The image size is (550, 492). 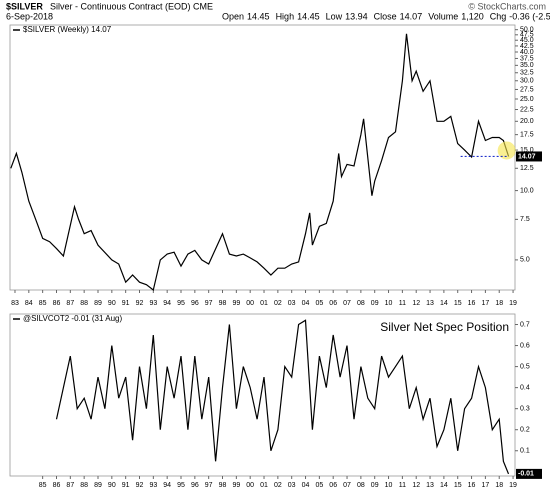 I want to click on stat-value: 14.07, so click(x=411, y=16).